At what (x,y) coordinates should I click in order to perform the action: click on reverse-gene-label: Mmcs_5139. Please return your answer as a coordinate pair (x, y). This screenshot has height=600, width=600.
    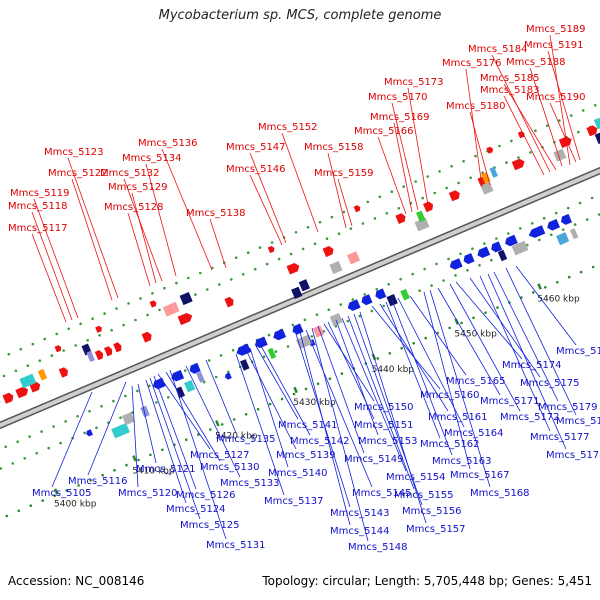
    Looking at the image, I should click on (306, 455).